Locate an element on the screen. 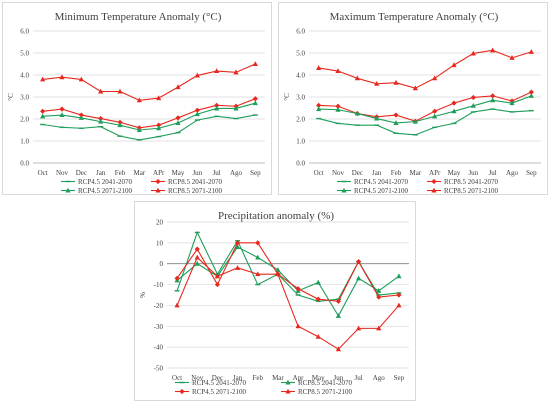 This screenshot has width=550, height=403. chart-title: Precipitation anomaly (%) is located at coordinates (276, 216).